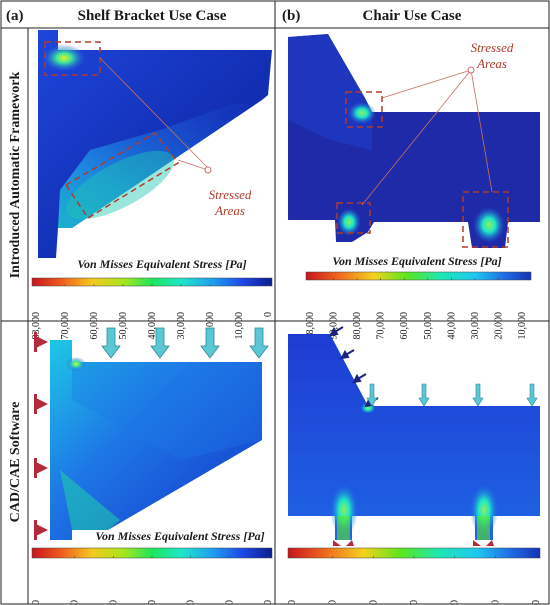  What do you see at coordinates (161, 264) in the screenshot?
I see `colorbar-title-top-a: Von Misses Equivalent Stress [Pa]` at bounding box center [161, 264].